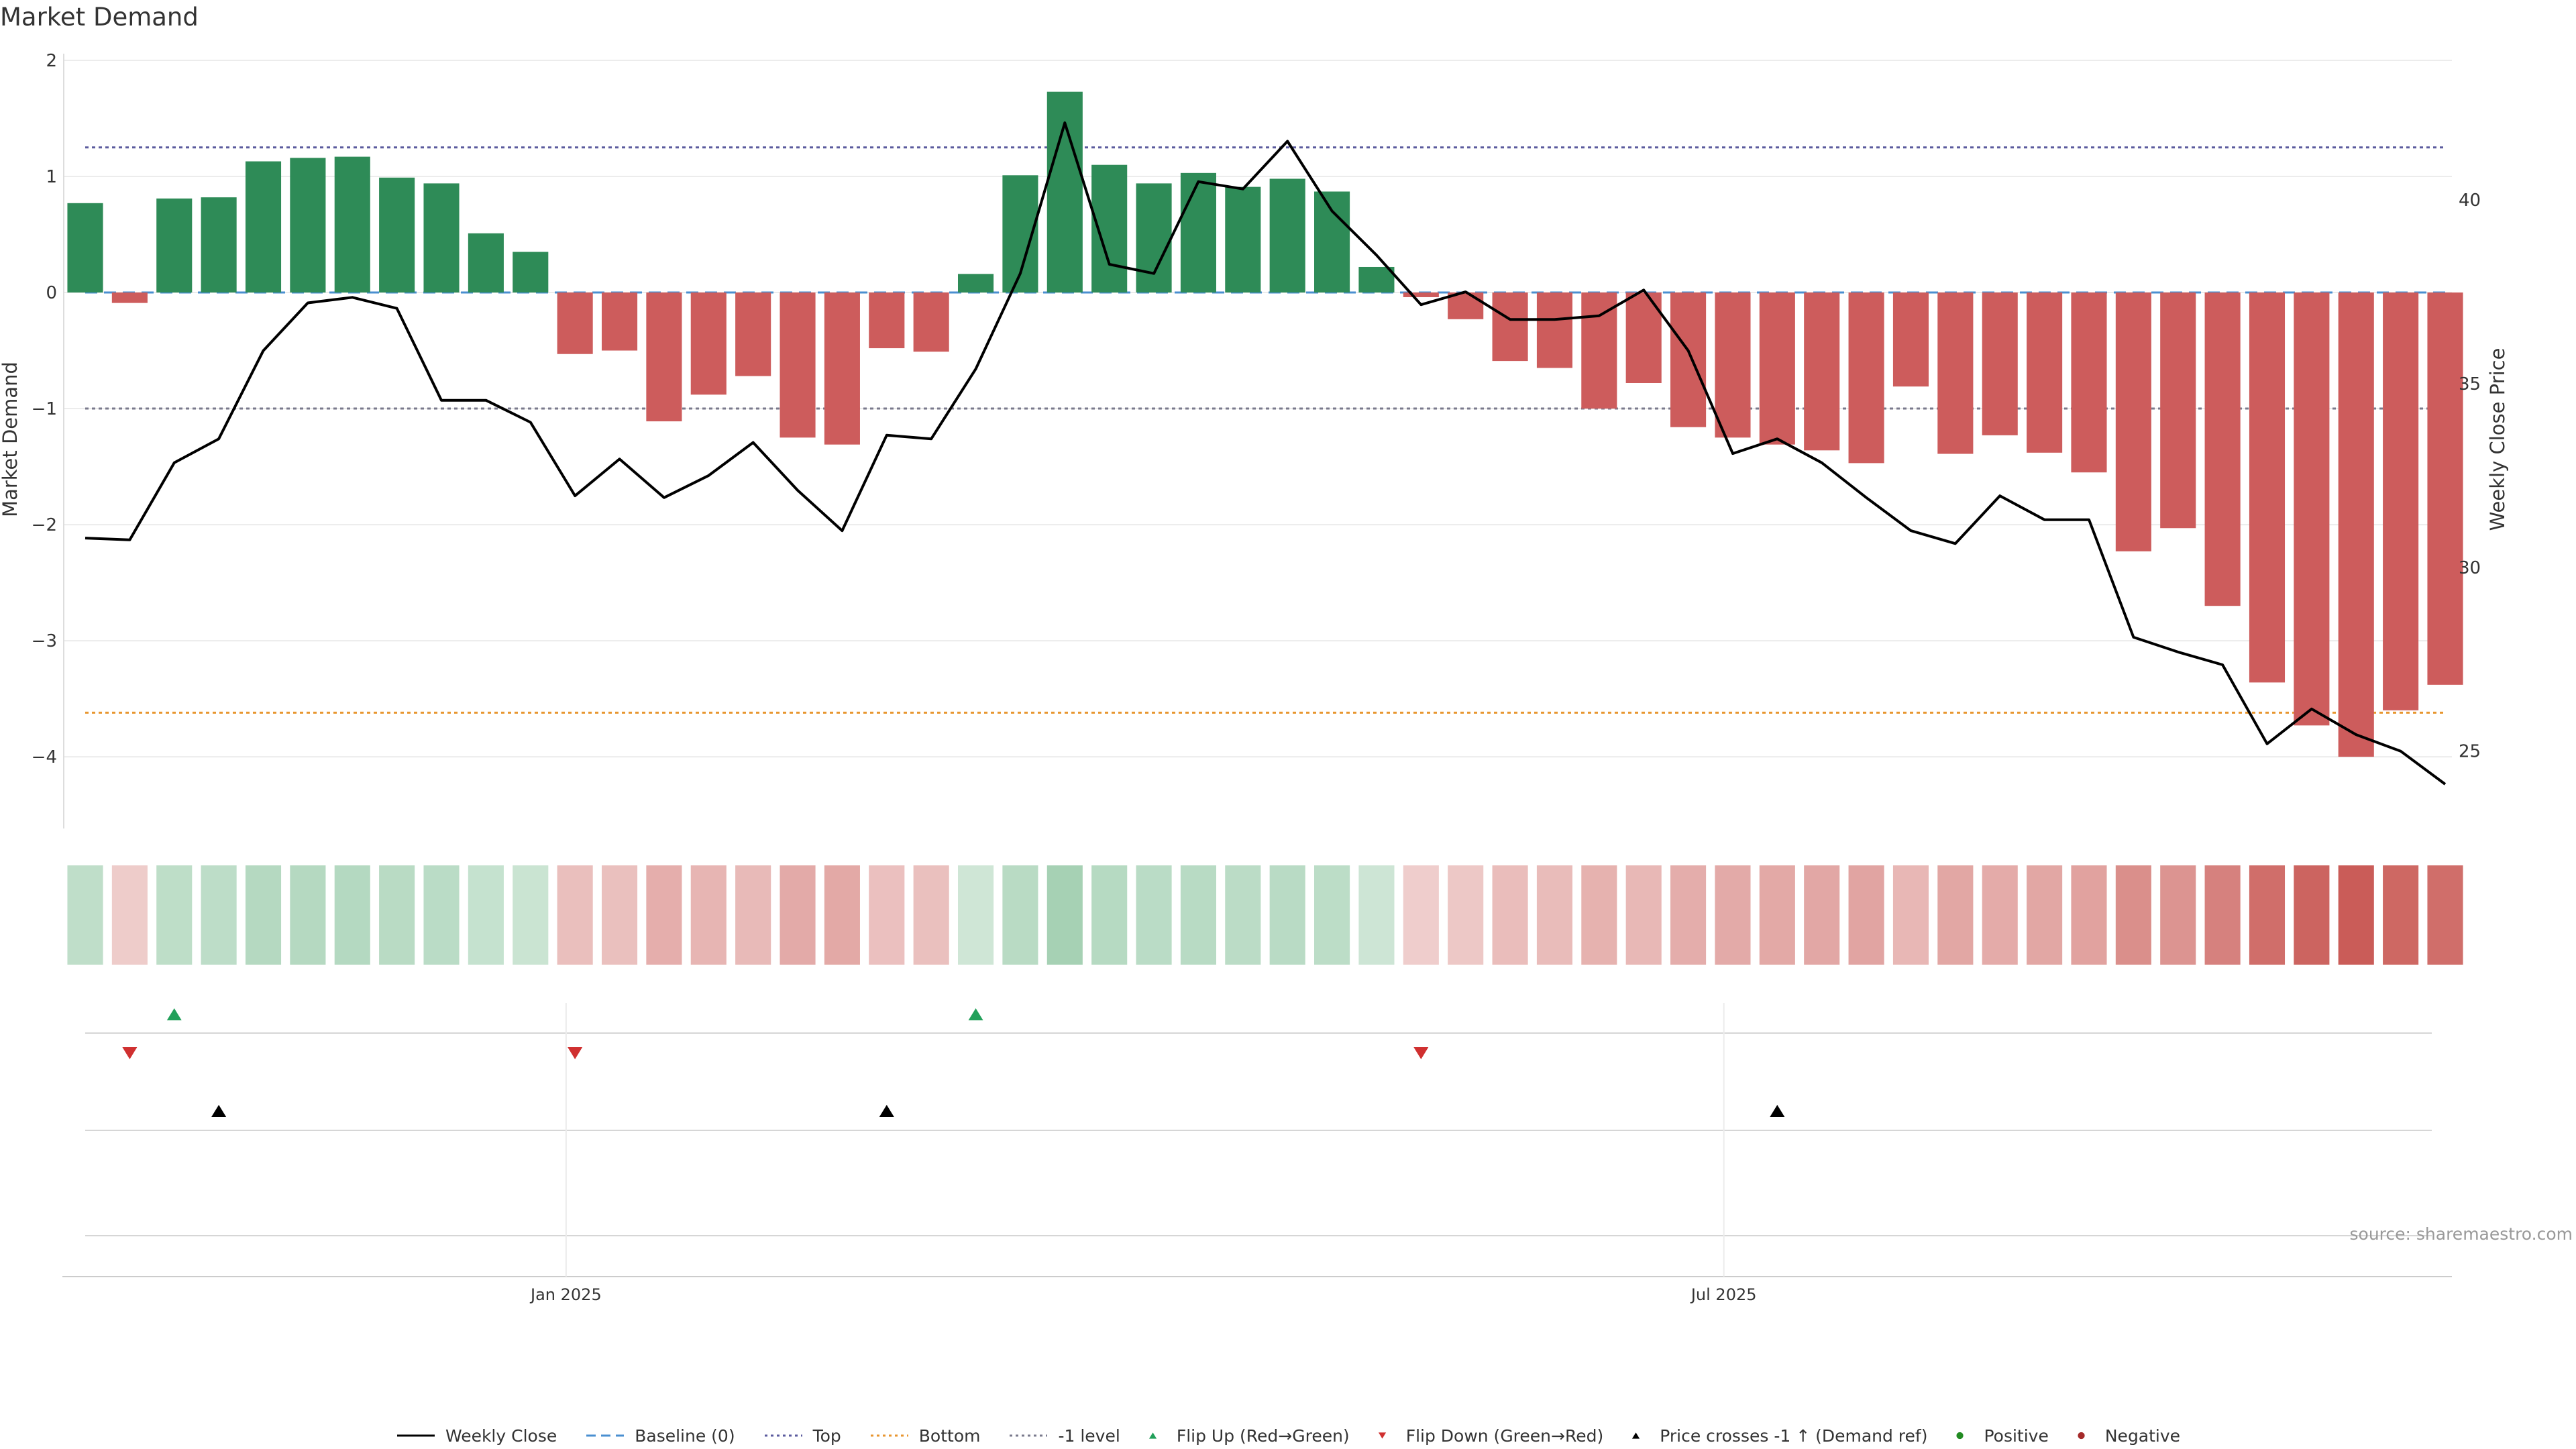 The image size is (2576, 1449). What do you see at coordinates (415, 1435) in the screenshot?
I see `legend-line-icon` at bounding box center [415, 1435].